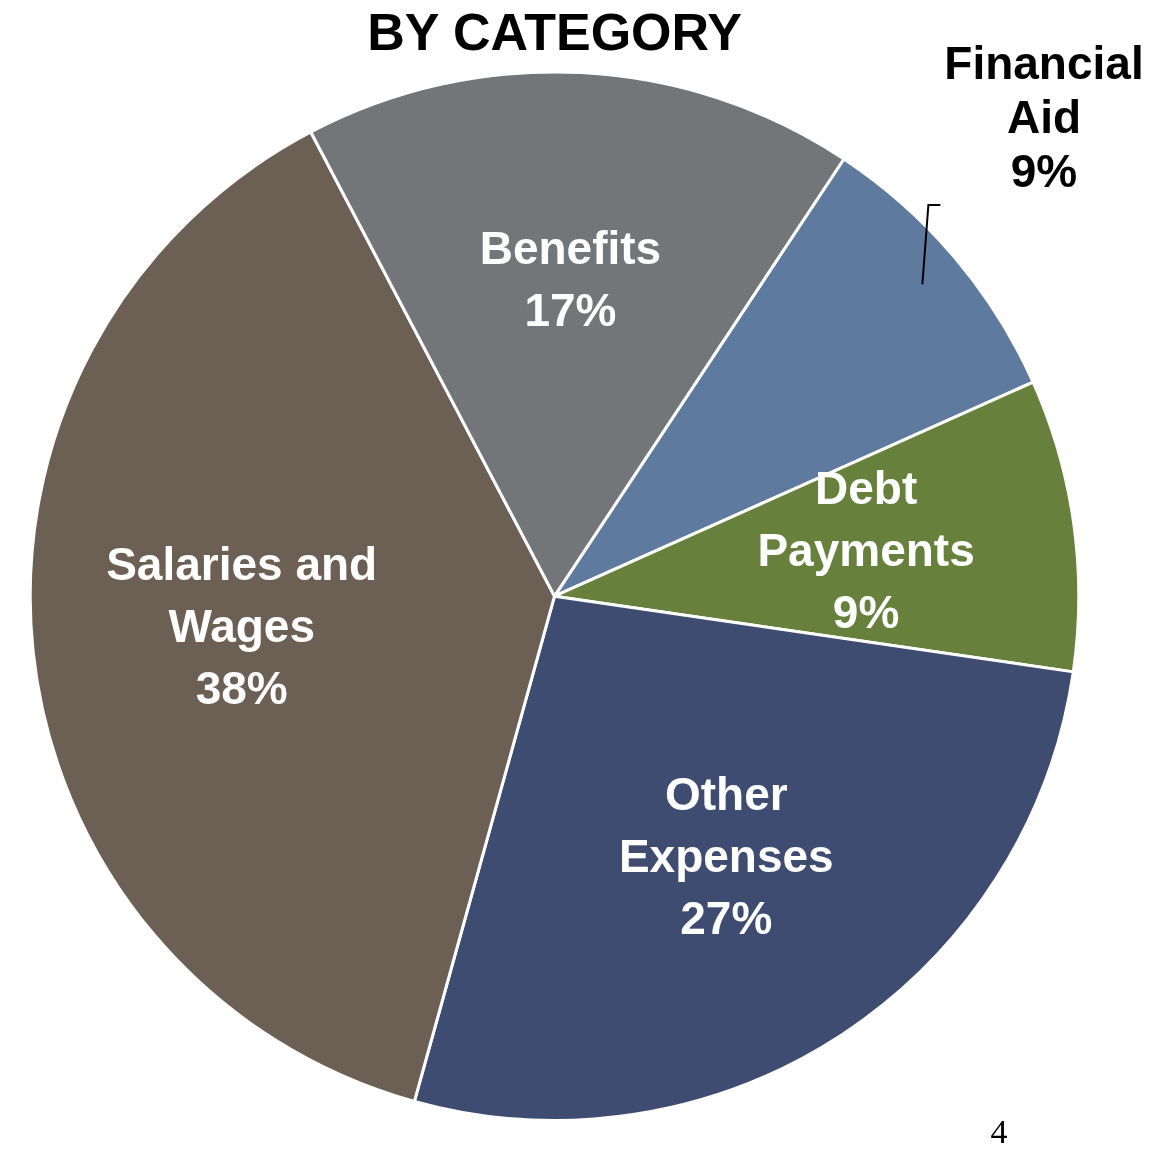 The image size is (1169, 1152). Describe the element at coordinates (242, 595) in the screenshot. I see `slice-label: Salaries and Wages` at that location.